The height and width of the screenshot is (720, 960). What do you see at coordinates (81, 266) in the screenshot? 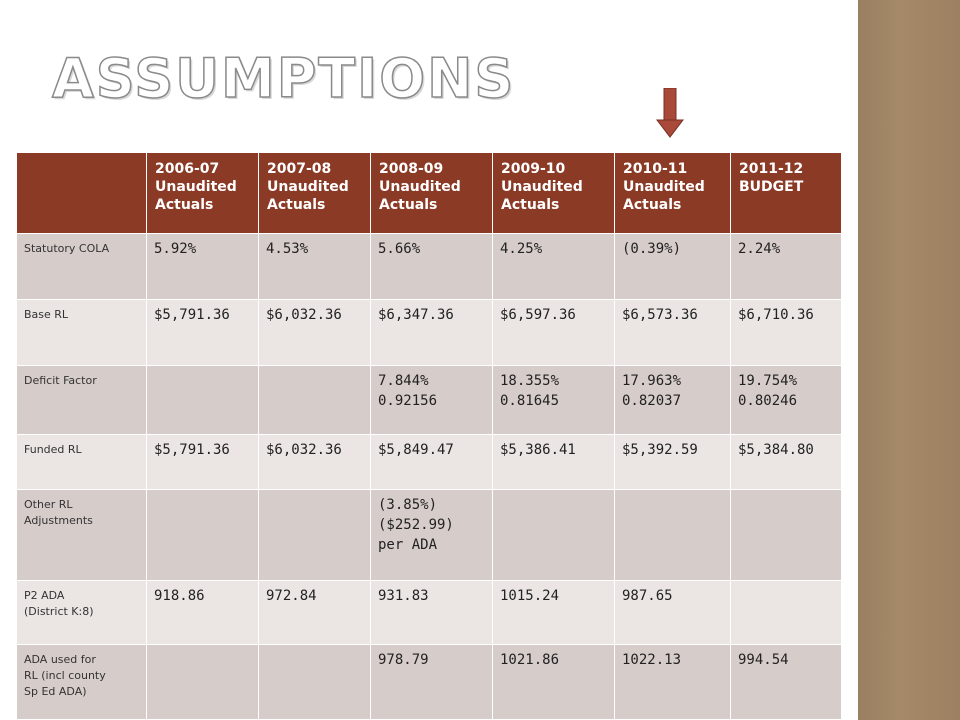
I see `row-label: Statutory COLA` at bounding box center [81, 266].